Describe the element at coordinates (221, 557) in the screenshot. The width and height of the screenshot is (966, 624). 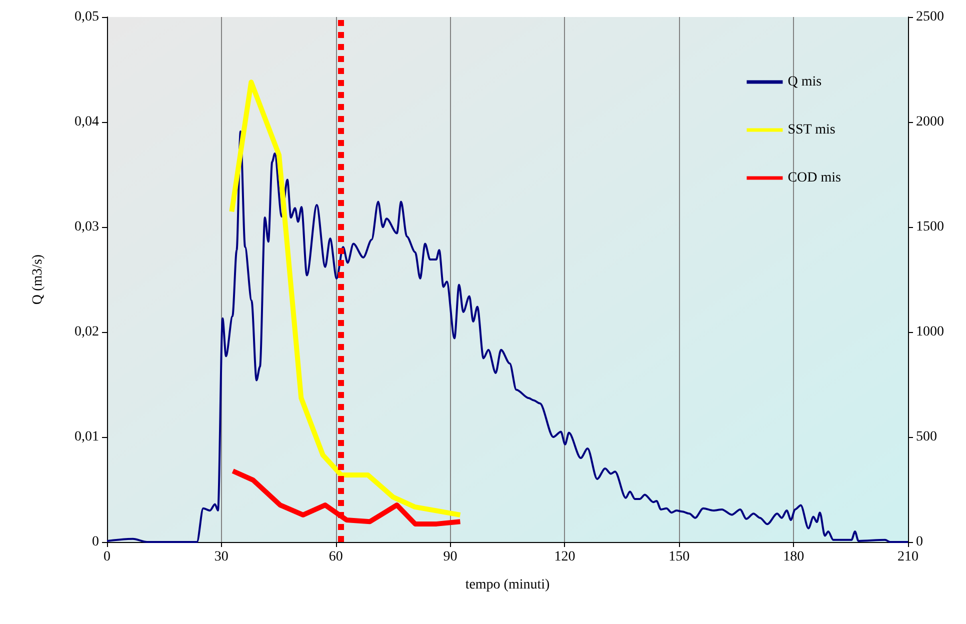
I see `x-tick-label: 30` at that location.